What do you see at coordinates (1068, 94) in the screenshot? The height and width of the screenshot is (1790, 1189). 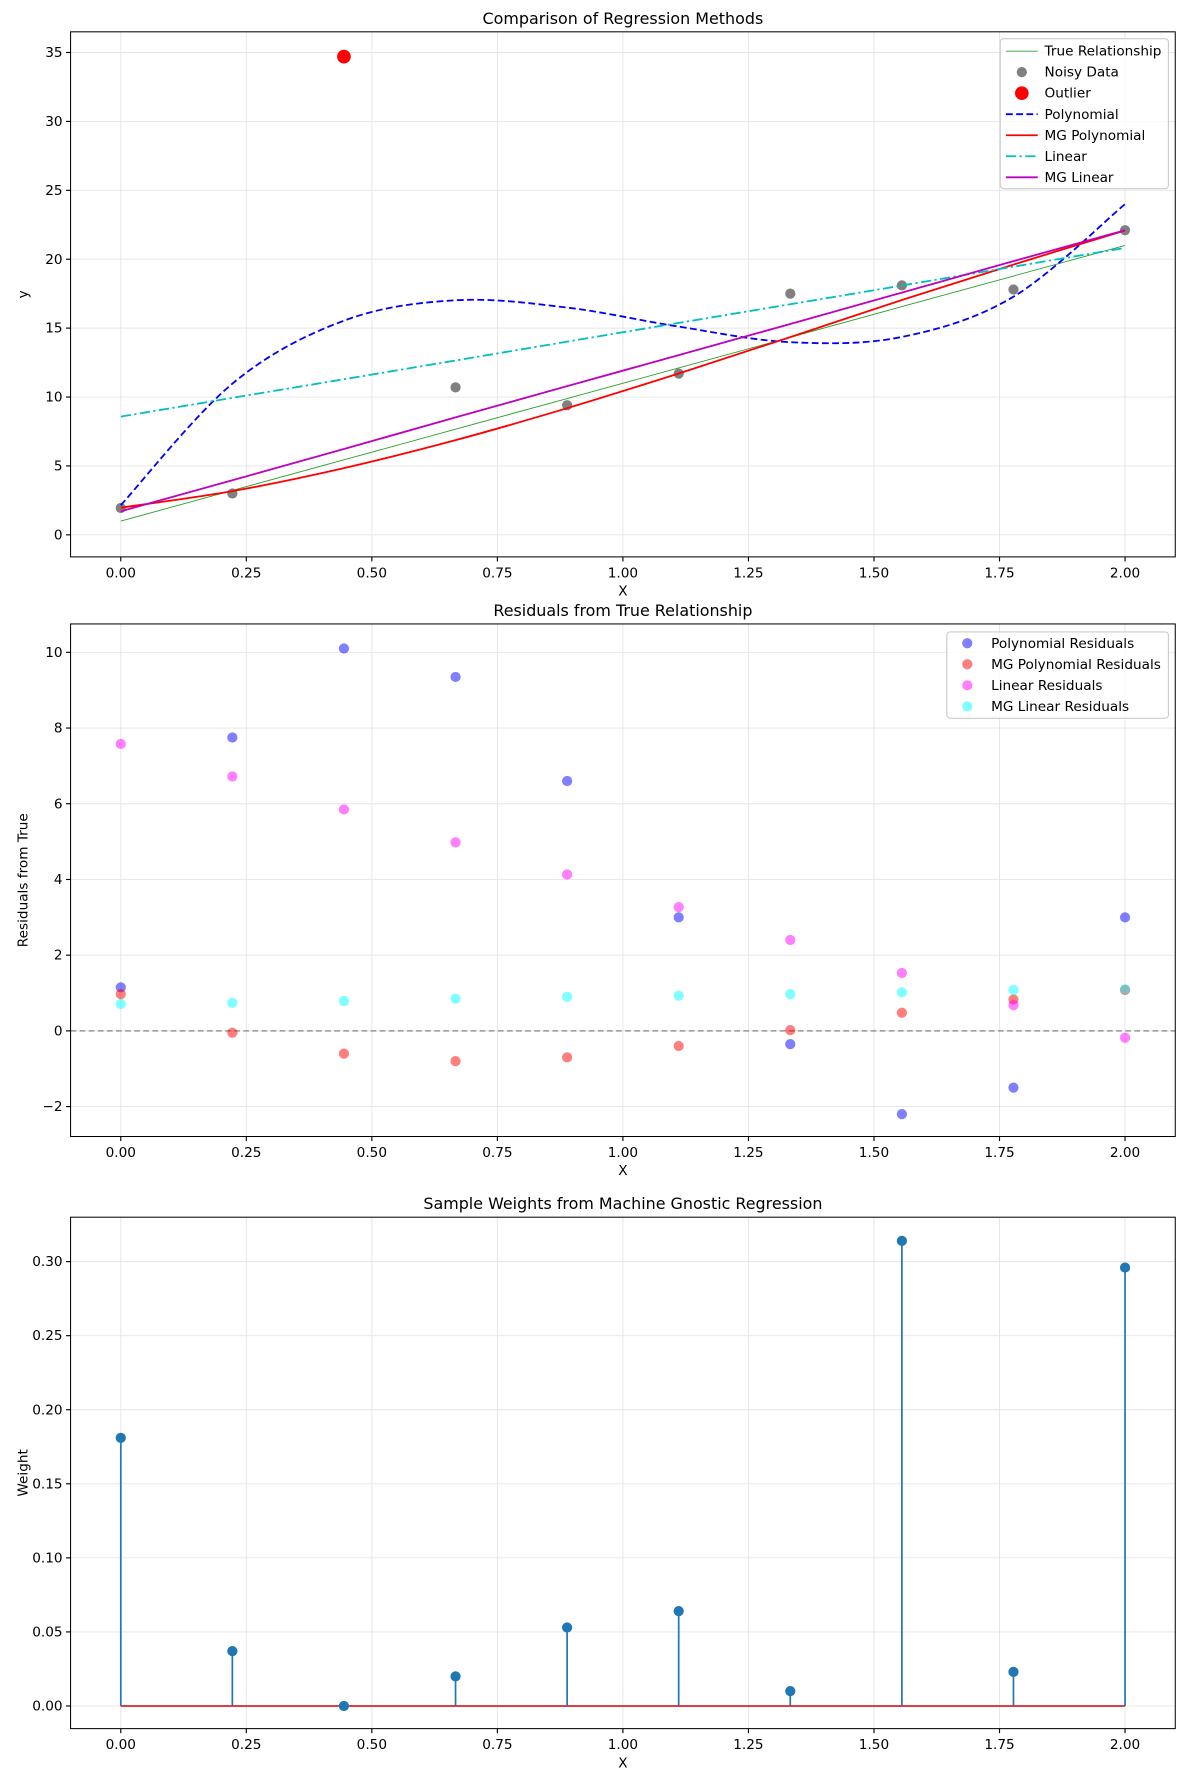 I see `legend-label: Outlier` at bounding box center [1068, 94].